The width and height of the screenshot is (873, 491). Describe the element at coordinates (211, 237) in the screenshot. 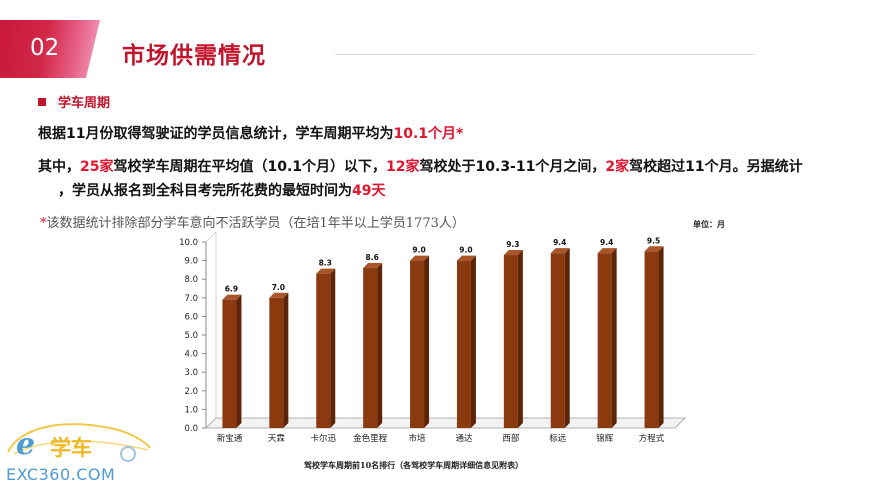

I see `chart-back-wall-top` at that location.